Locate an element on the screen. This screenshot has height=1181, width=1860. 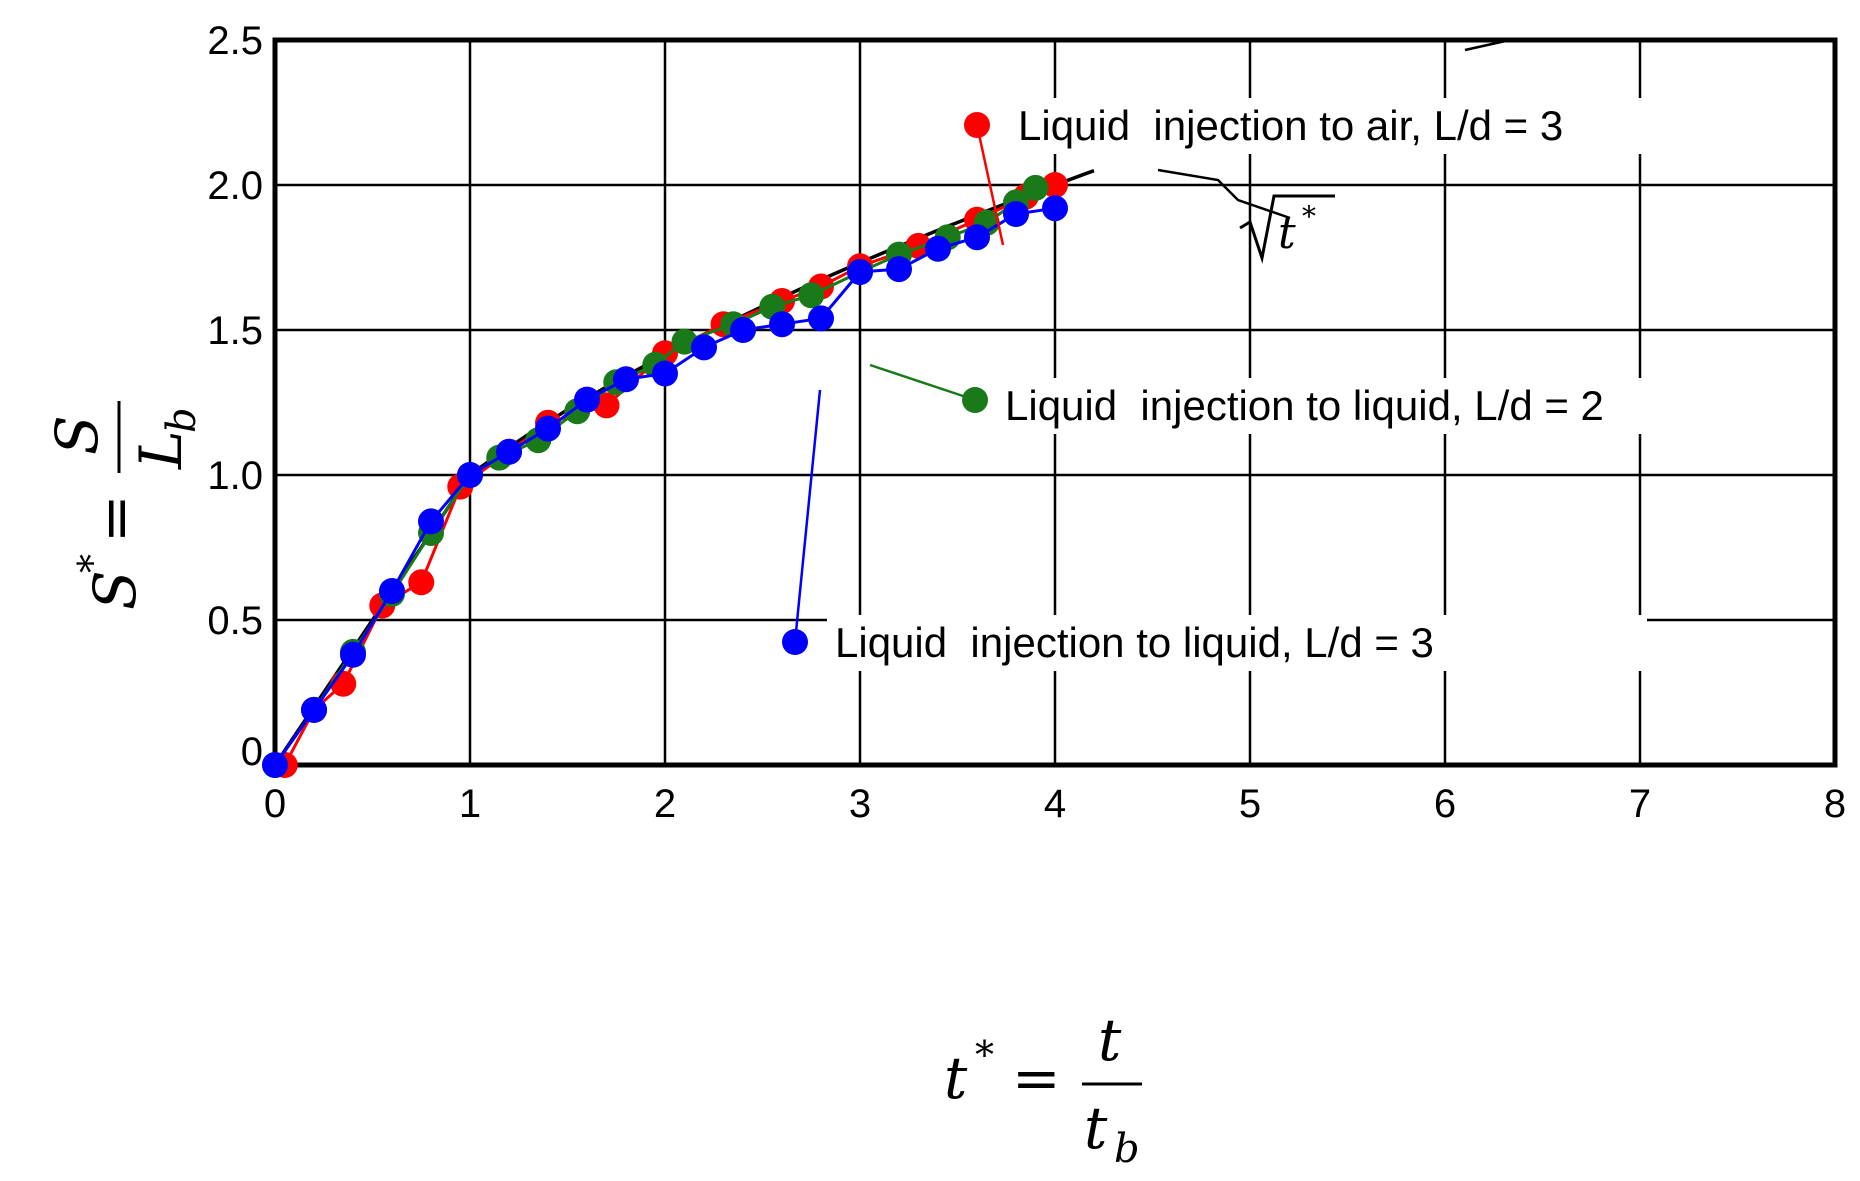
x-tick-label: 7 is located at coordinates (1640, 804).